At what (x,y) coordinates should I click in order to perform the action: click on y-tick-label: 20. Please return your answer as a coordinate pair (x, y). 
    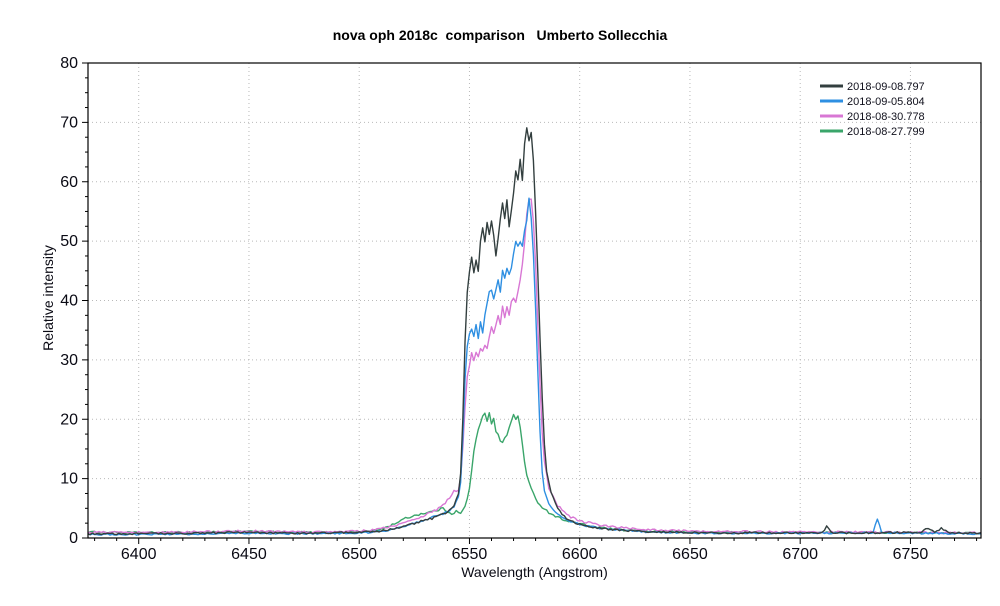
    Looking at the image, I should click on (69, 419).